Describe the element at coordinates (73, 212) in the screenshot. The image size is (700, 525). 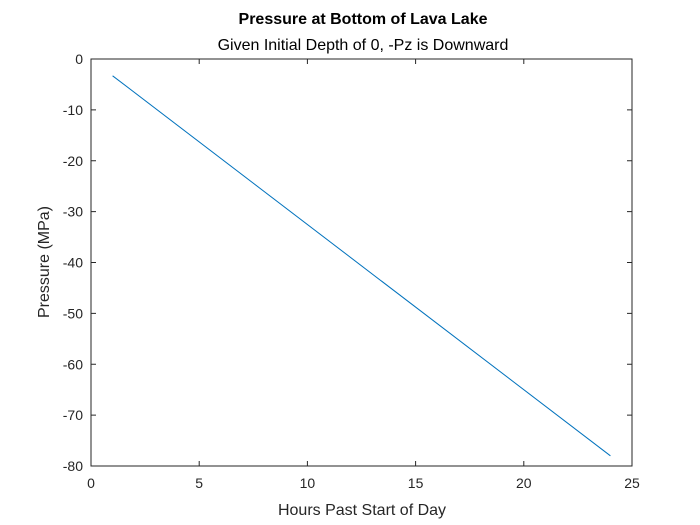
I see `y-tick-label: -30` at that location.